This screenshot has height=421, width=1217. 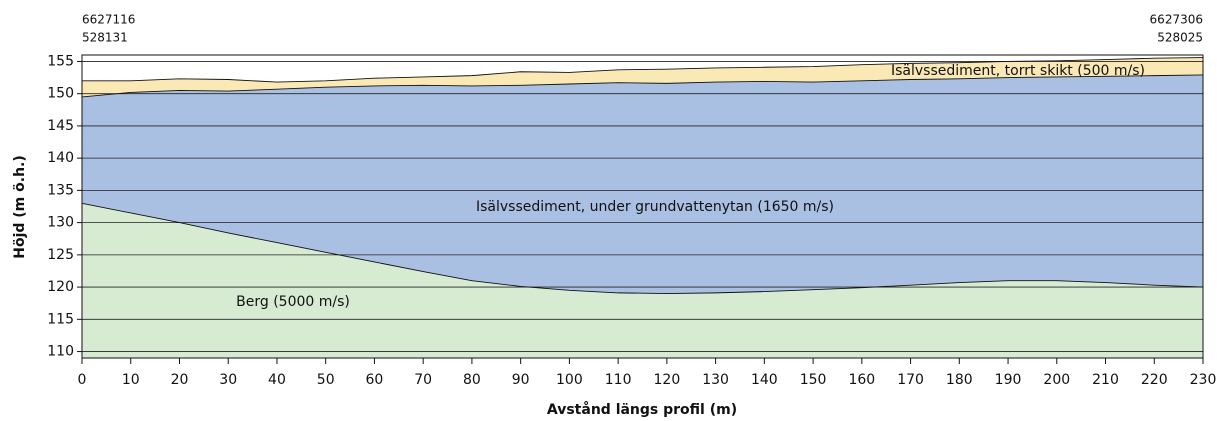 I want to click on y-tick-label: 145, so click(x=60, y=126).